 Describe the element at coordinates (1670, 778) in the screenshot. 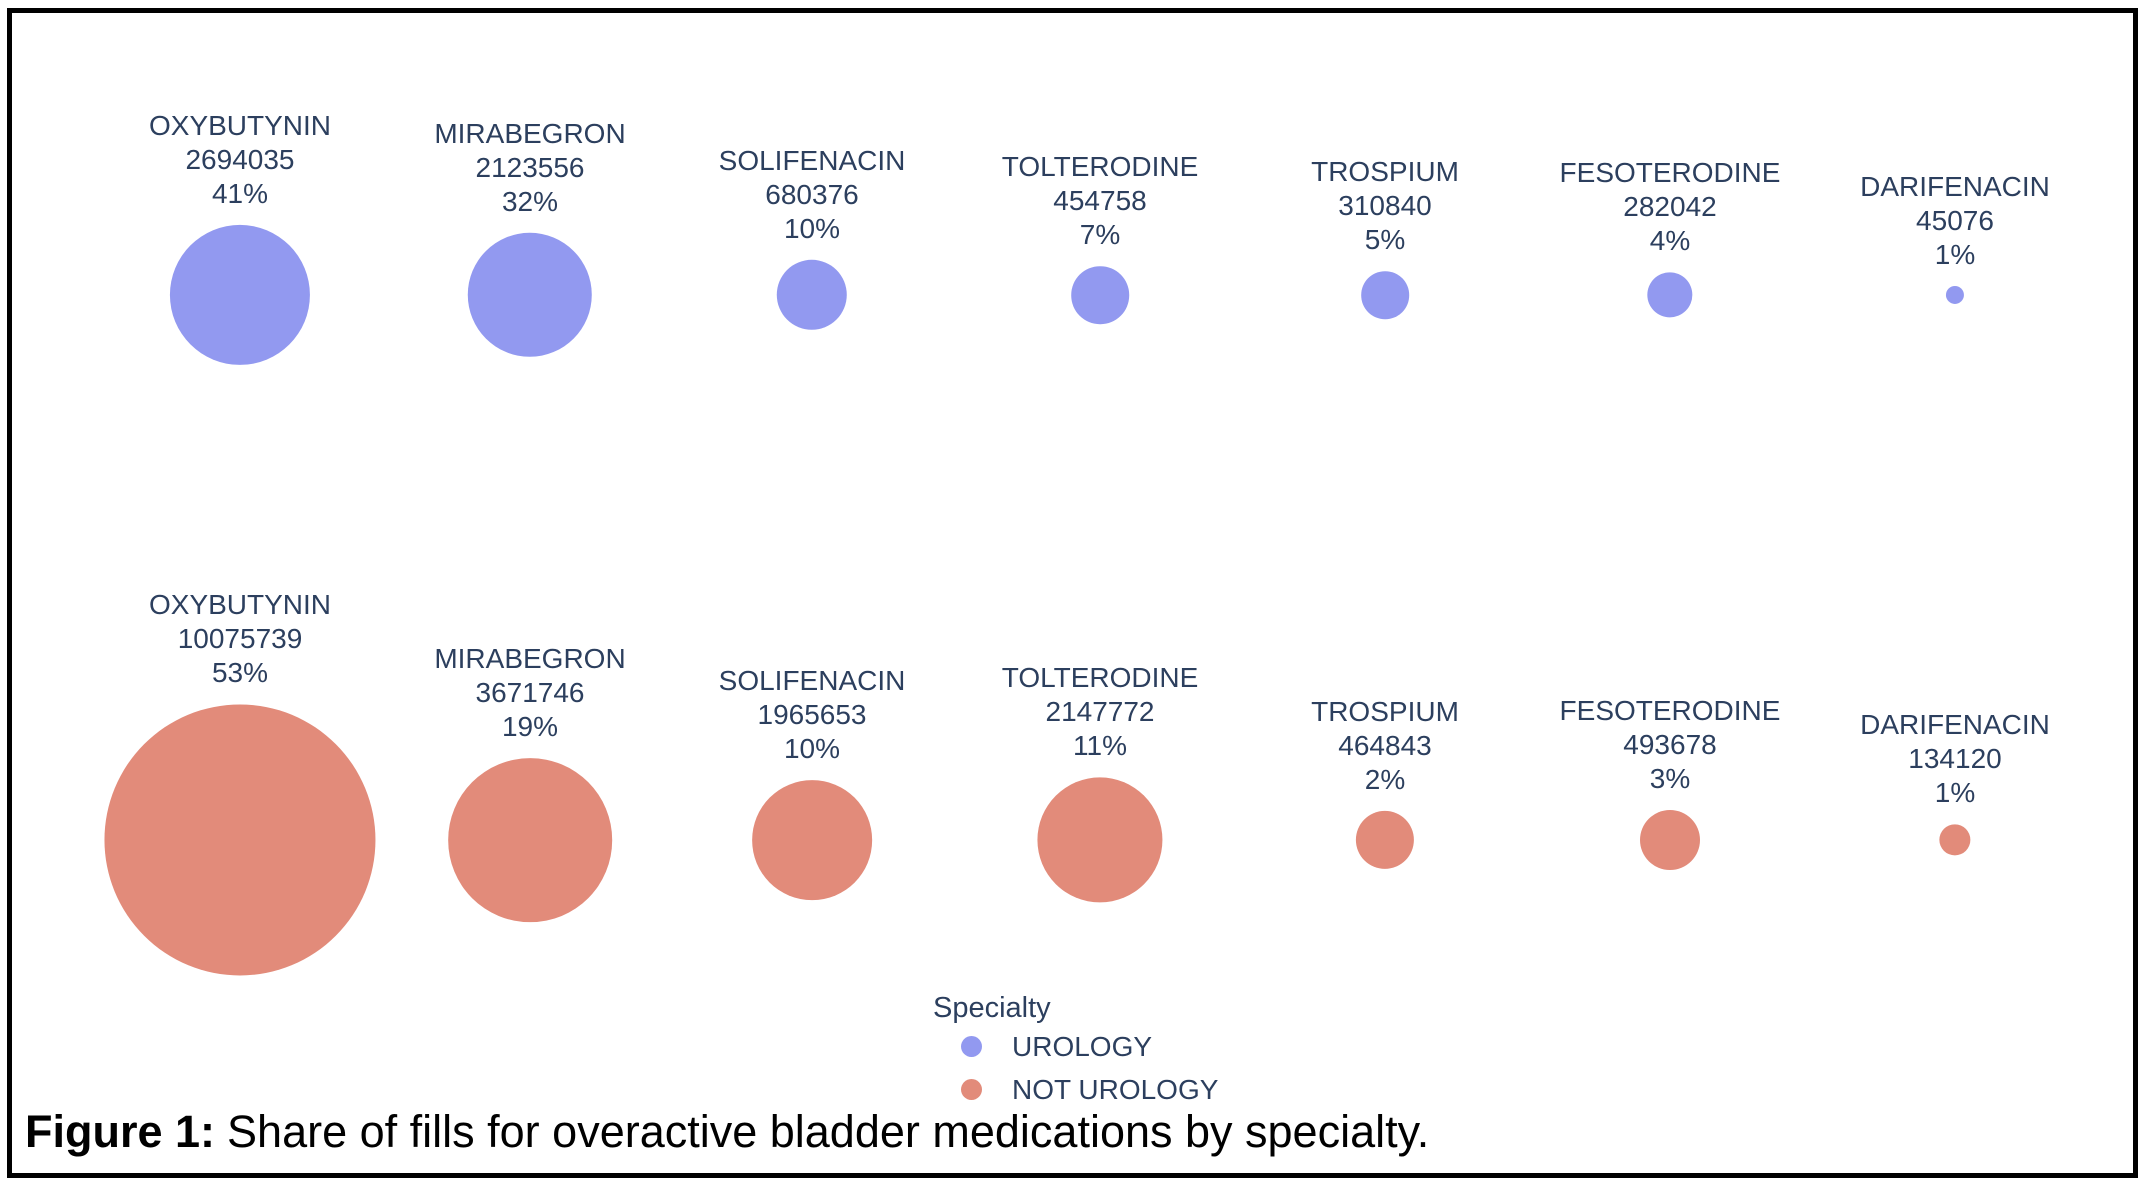

I see `bubble-label-share: 3%` at that location.